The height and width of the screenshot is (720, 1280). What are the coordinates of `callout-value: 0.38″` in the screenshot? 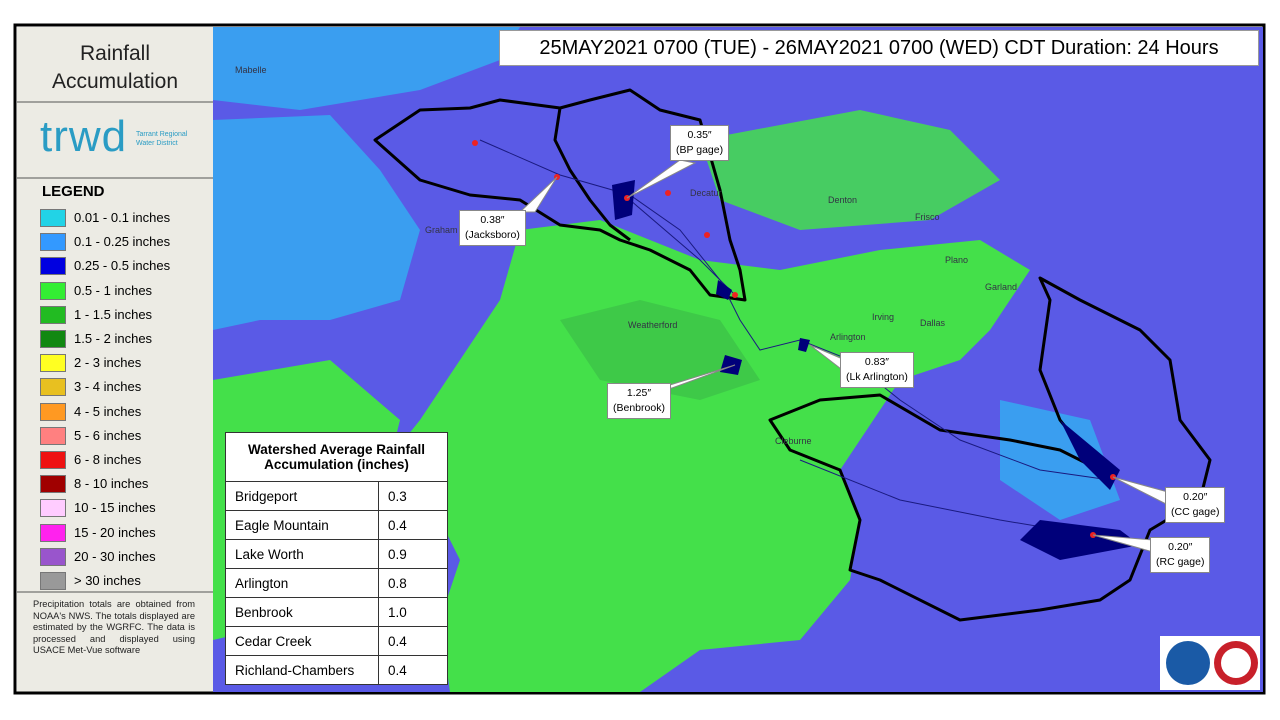 It's located at (492, 220).